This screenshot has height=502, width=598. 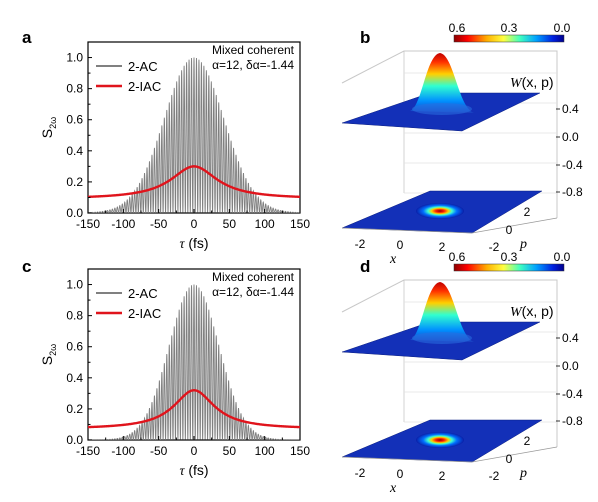 I want to click on x-tick-label: -50, so click(x=159, y=224).